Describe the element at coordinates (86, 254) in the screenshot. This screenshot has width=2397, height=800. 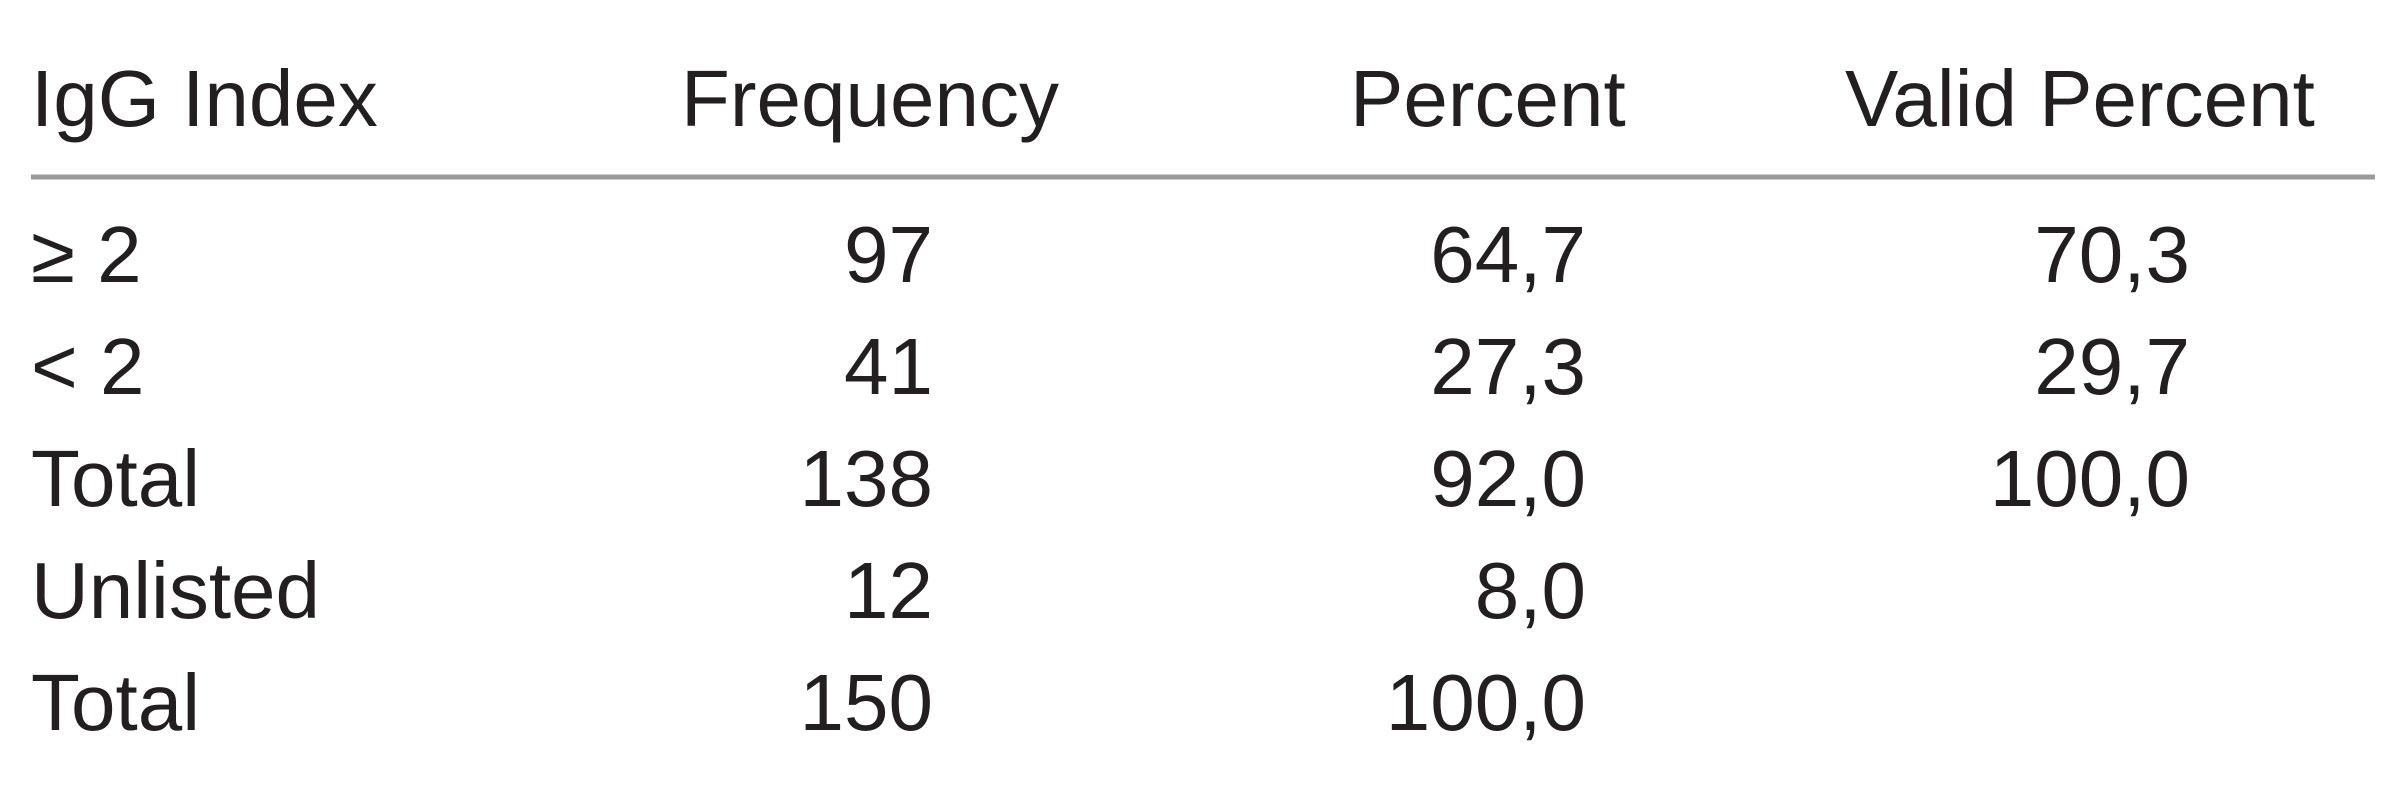
I see `row-label: ≥ 2` at that location.